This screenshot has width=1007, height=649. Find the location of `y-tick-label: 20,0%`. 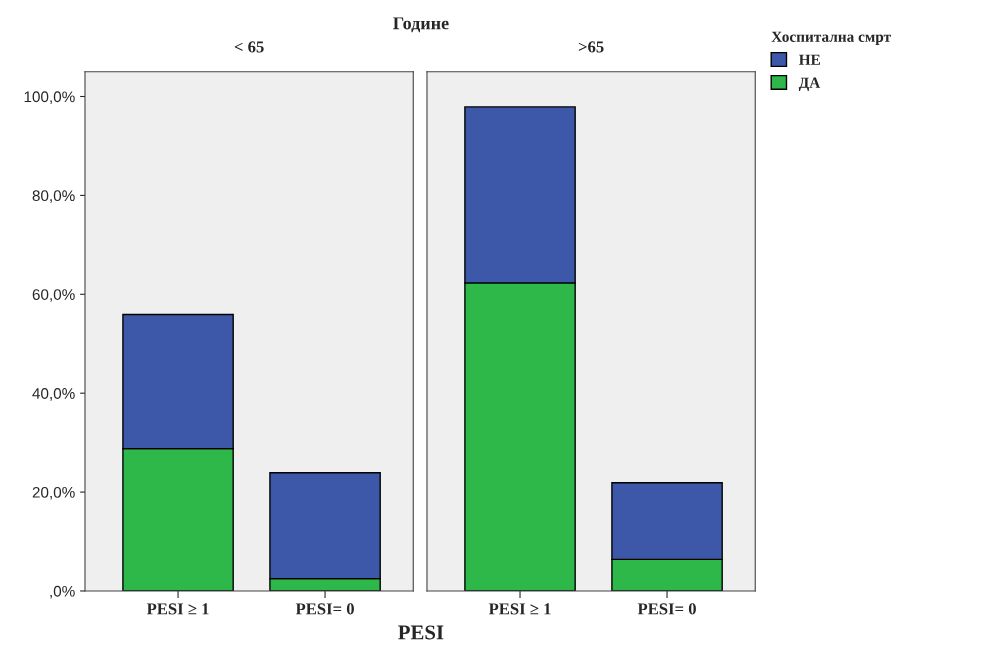

y-tick-label: 20,0% is located at coordinates (53, 493).